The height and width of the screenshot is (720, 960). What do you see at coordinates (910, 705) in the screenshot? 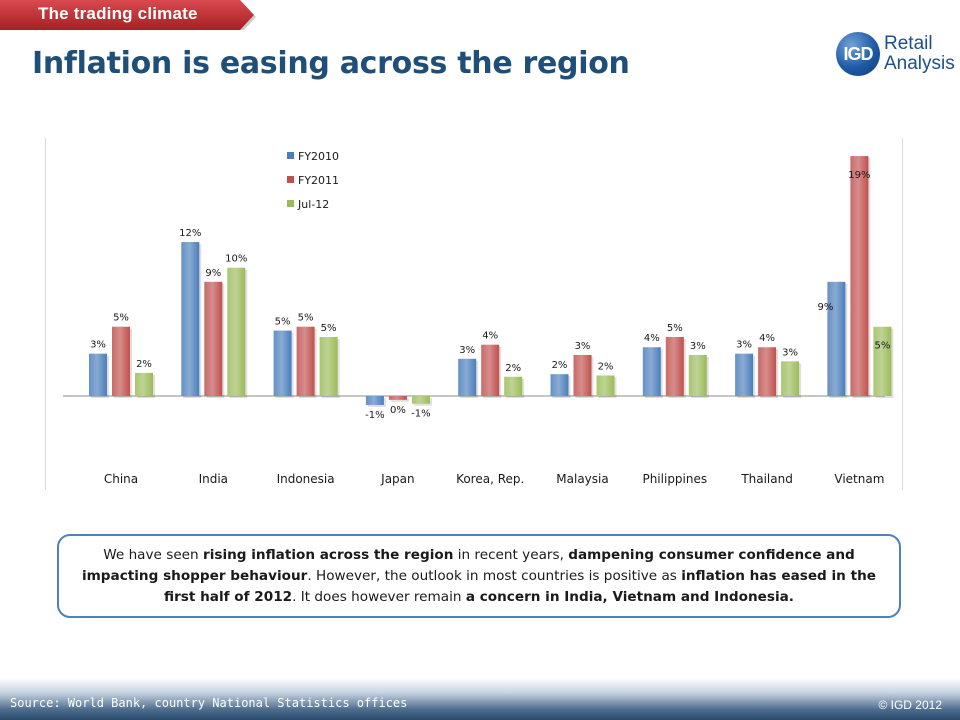
I see `footer-copyright: © IGD 2012` at bounding box center [910, 705].